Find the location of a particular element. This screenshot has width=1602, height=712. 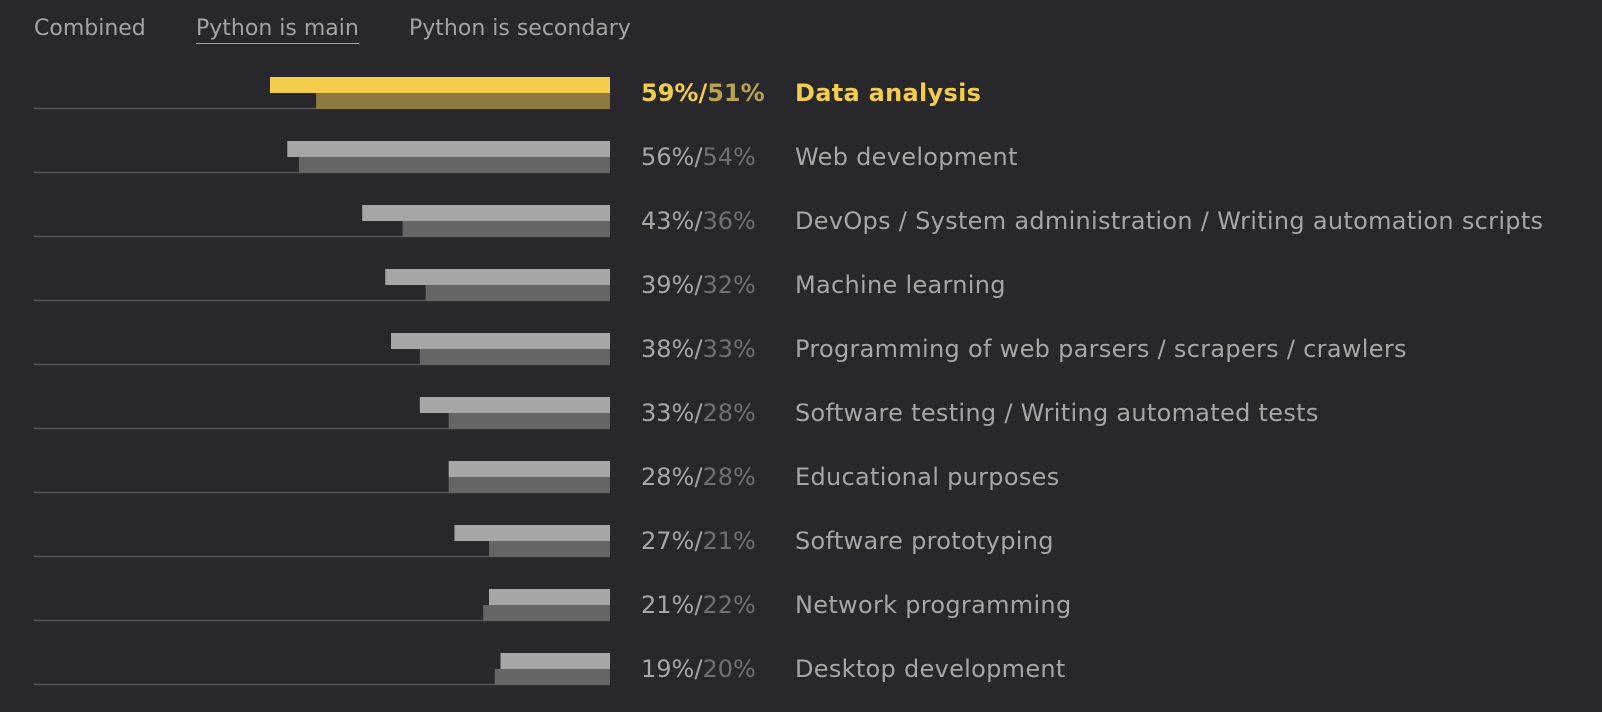

value-main: 56%/ is located at coordinates (672, 157).